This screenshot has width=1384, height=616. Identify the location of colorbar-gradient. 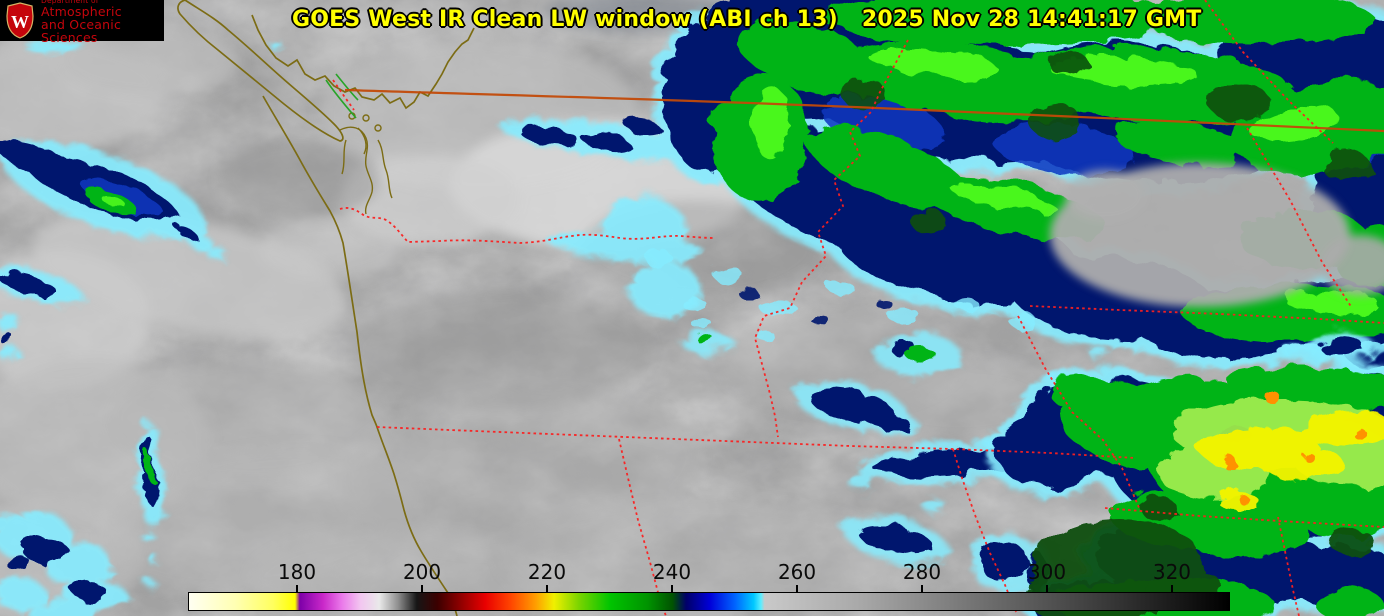
(709, 601).